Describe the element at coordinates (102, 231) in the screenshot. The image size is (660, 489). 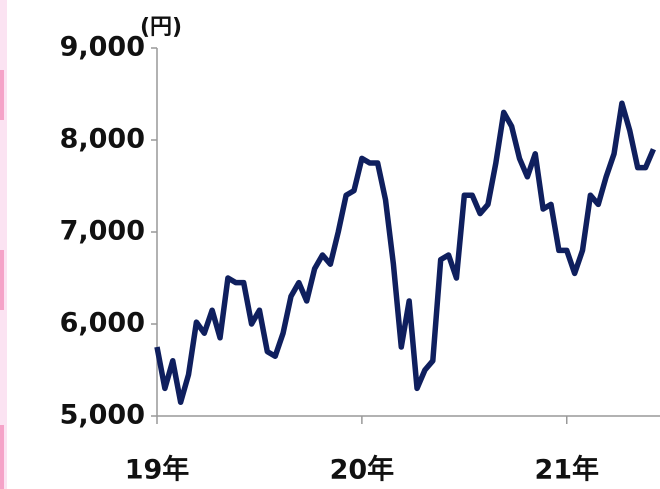
I see `y-tick-label: 7,000` at that location.